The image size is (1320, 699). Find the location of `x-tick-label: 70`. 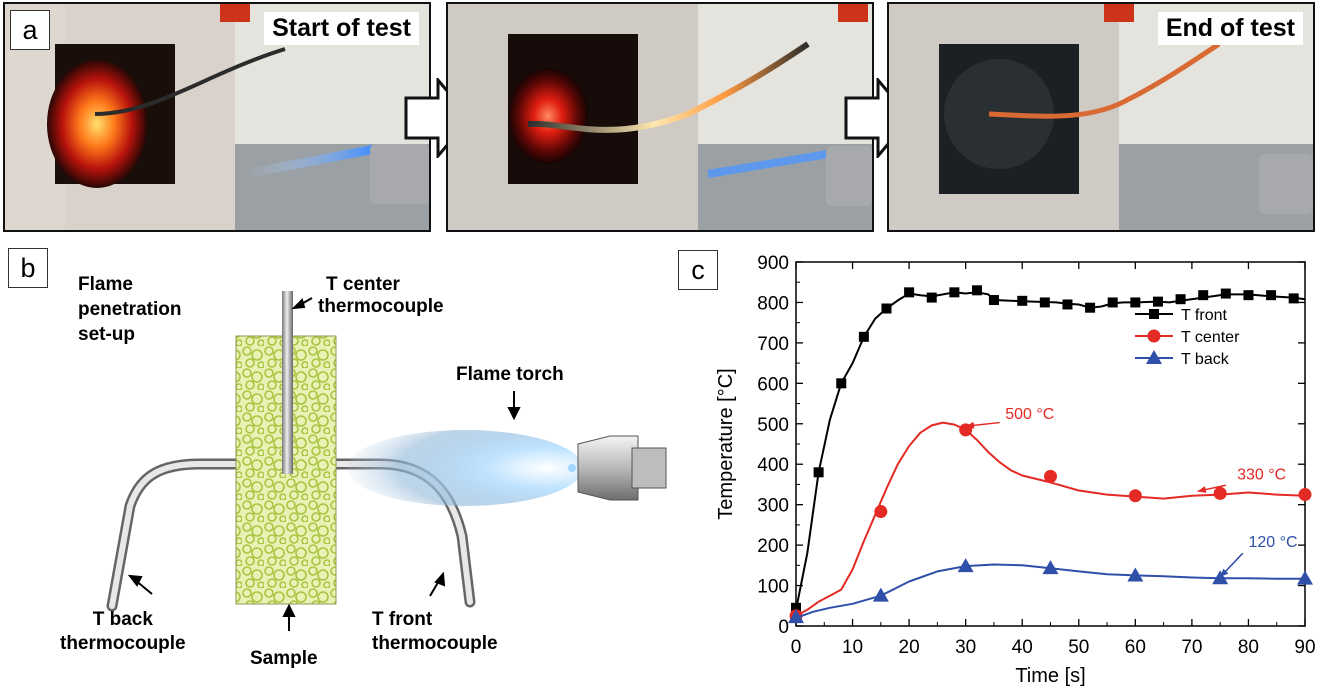

x-tick-label: 70 is located at coordinates (1191, 647).